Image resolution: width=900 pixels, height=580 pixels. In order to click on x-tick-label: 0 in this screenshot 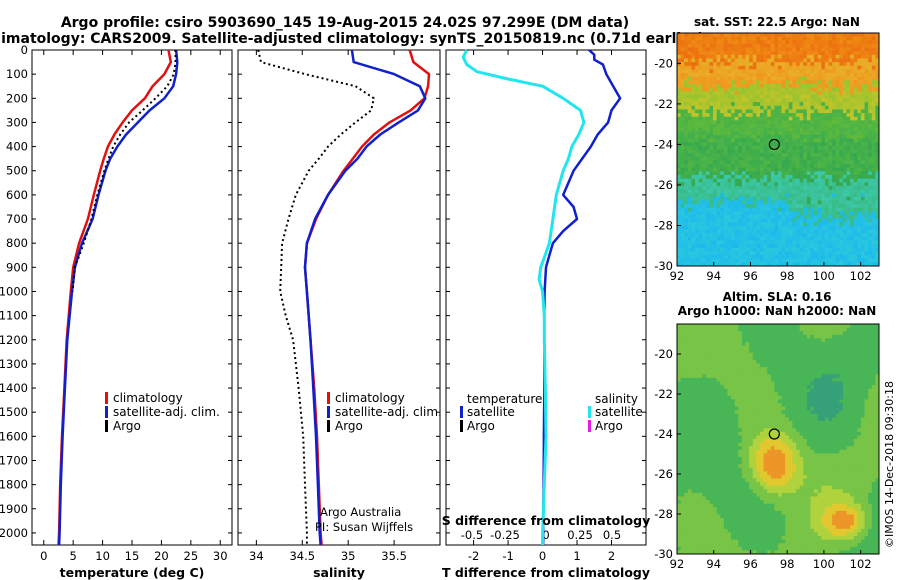, I will do `click(43, 556)`.